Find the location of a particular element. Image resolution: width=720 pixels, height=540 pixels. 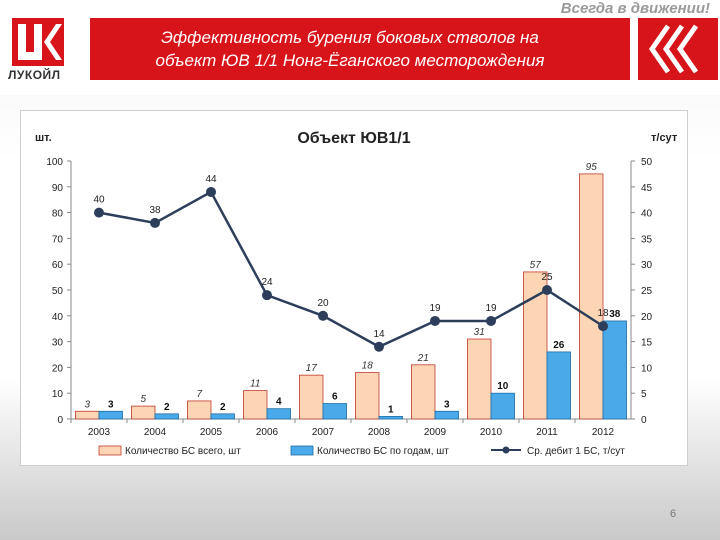

bar-total-label: 3 is located at coordinates (87, 404).